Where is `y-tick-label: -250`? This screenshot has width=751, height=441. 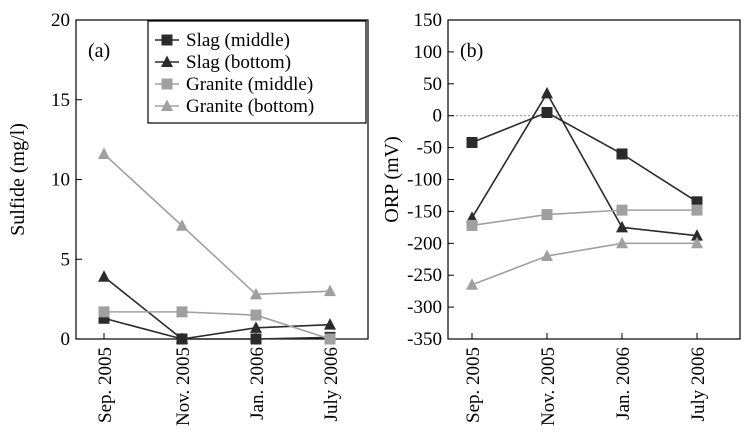
y-tick-label: -250 is located at coordinates (424, 275).